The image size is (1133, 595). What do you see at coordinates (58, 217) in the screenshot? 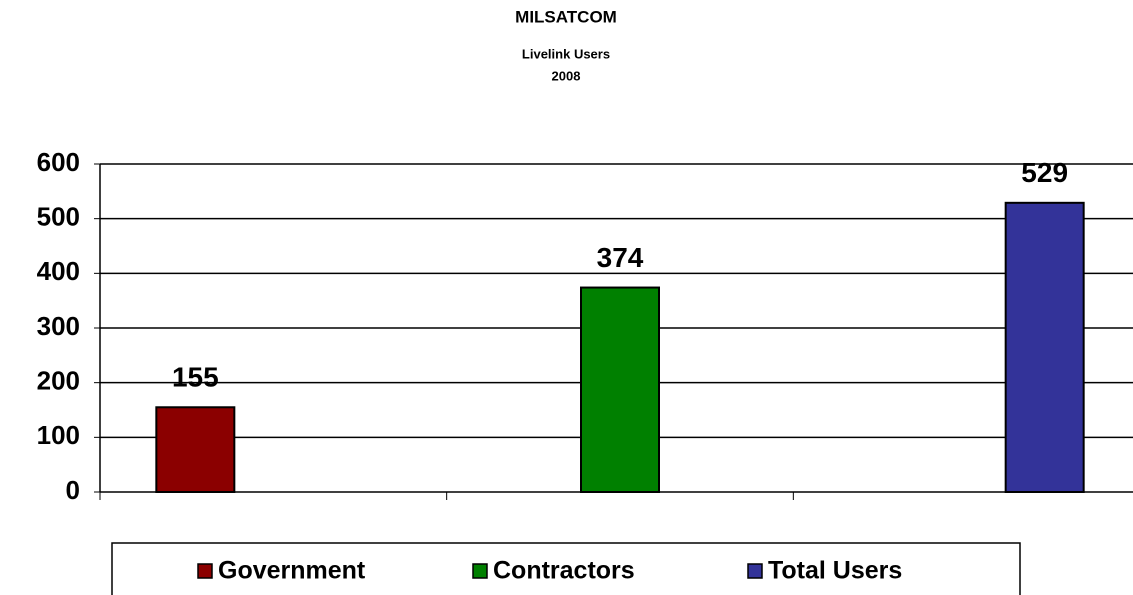
I see `y-tick-label: 500` at bounding box center [58, 217].